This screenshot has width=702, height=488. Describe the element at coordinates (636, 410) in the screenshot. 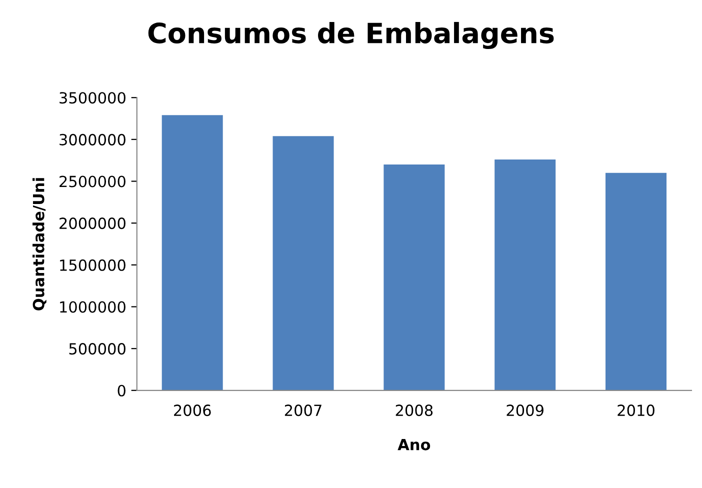

I see `x-tick-label: 2010` at that location.